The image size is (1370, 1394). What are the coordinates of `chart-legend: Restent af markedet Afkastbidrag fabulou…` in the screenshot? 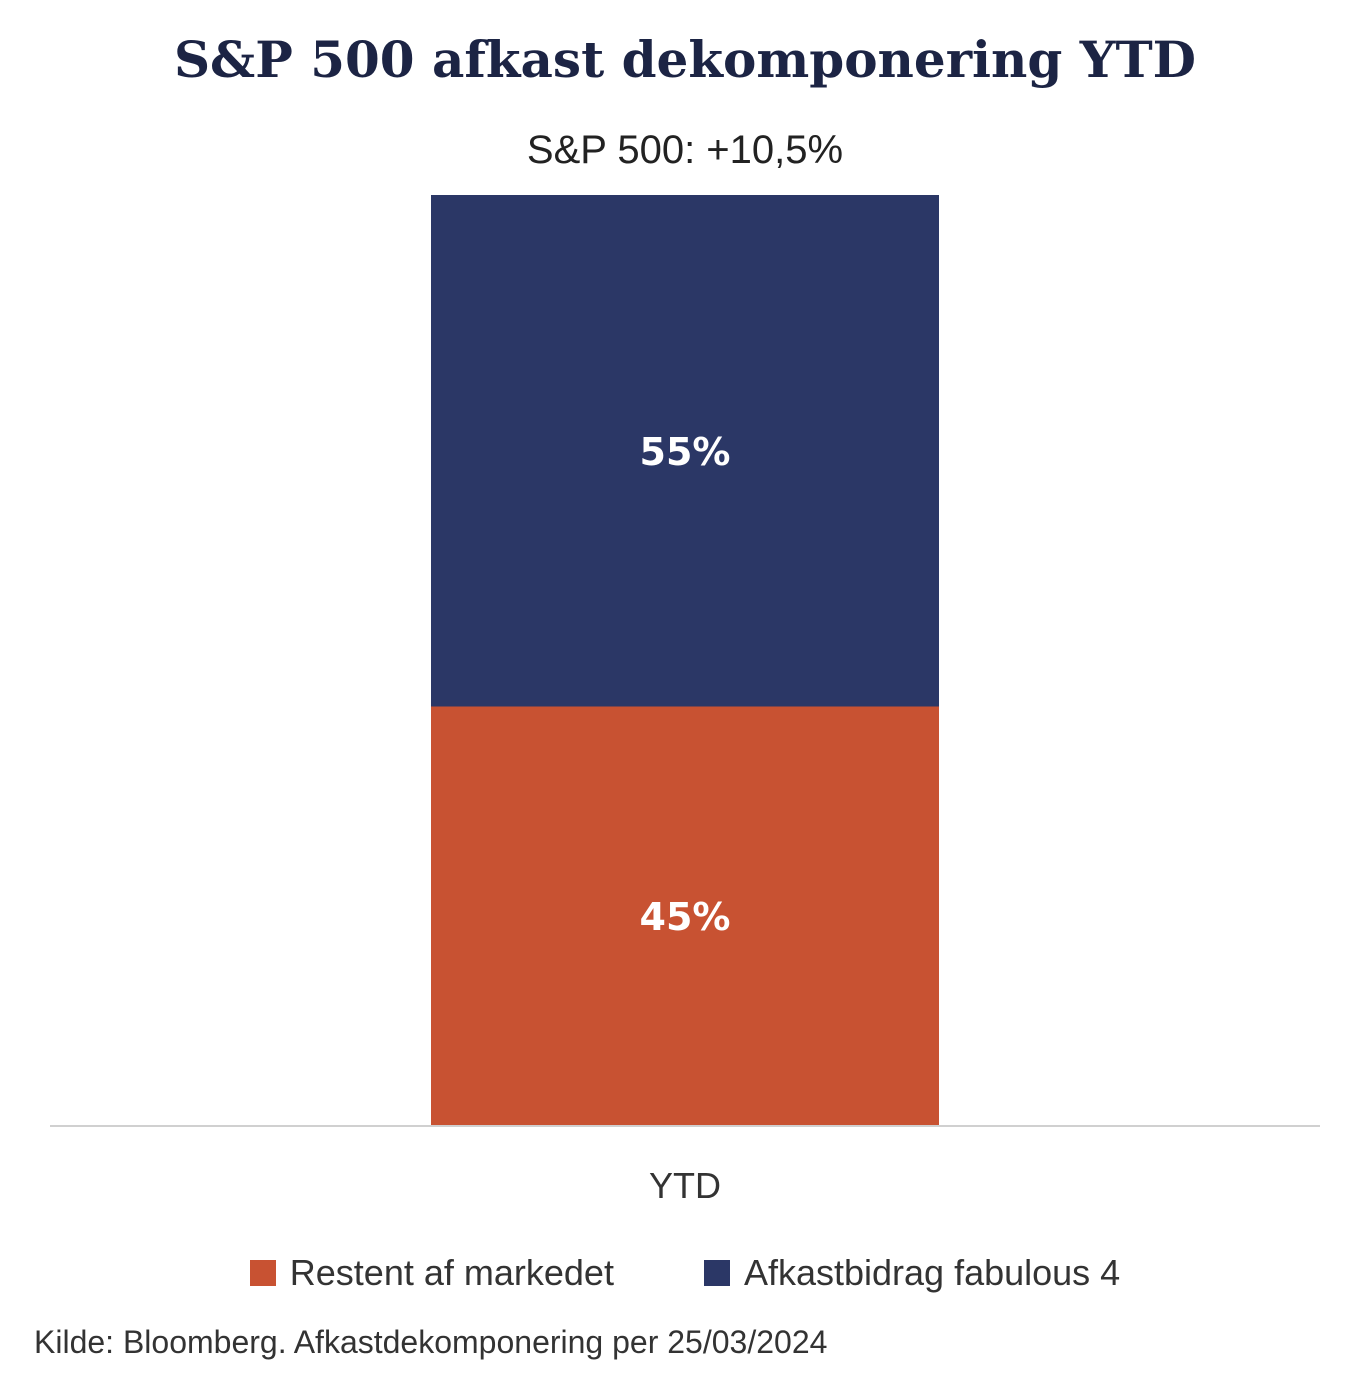 It's located at (685, 1273).